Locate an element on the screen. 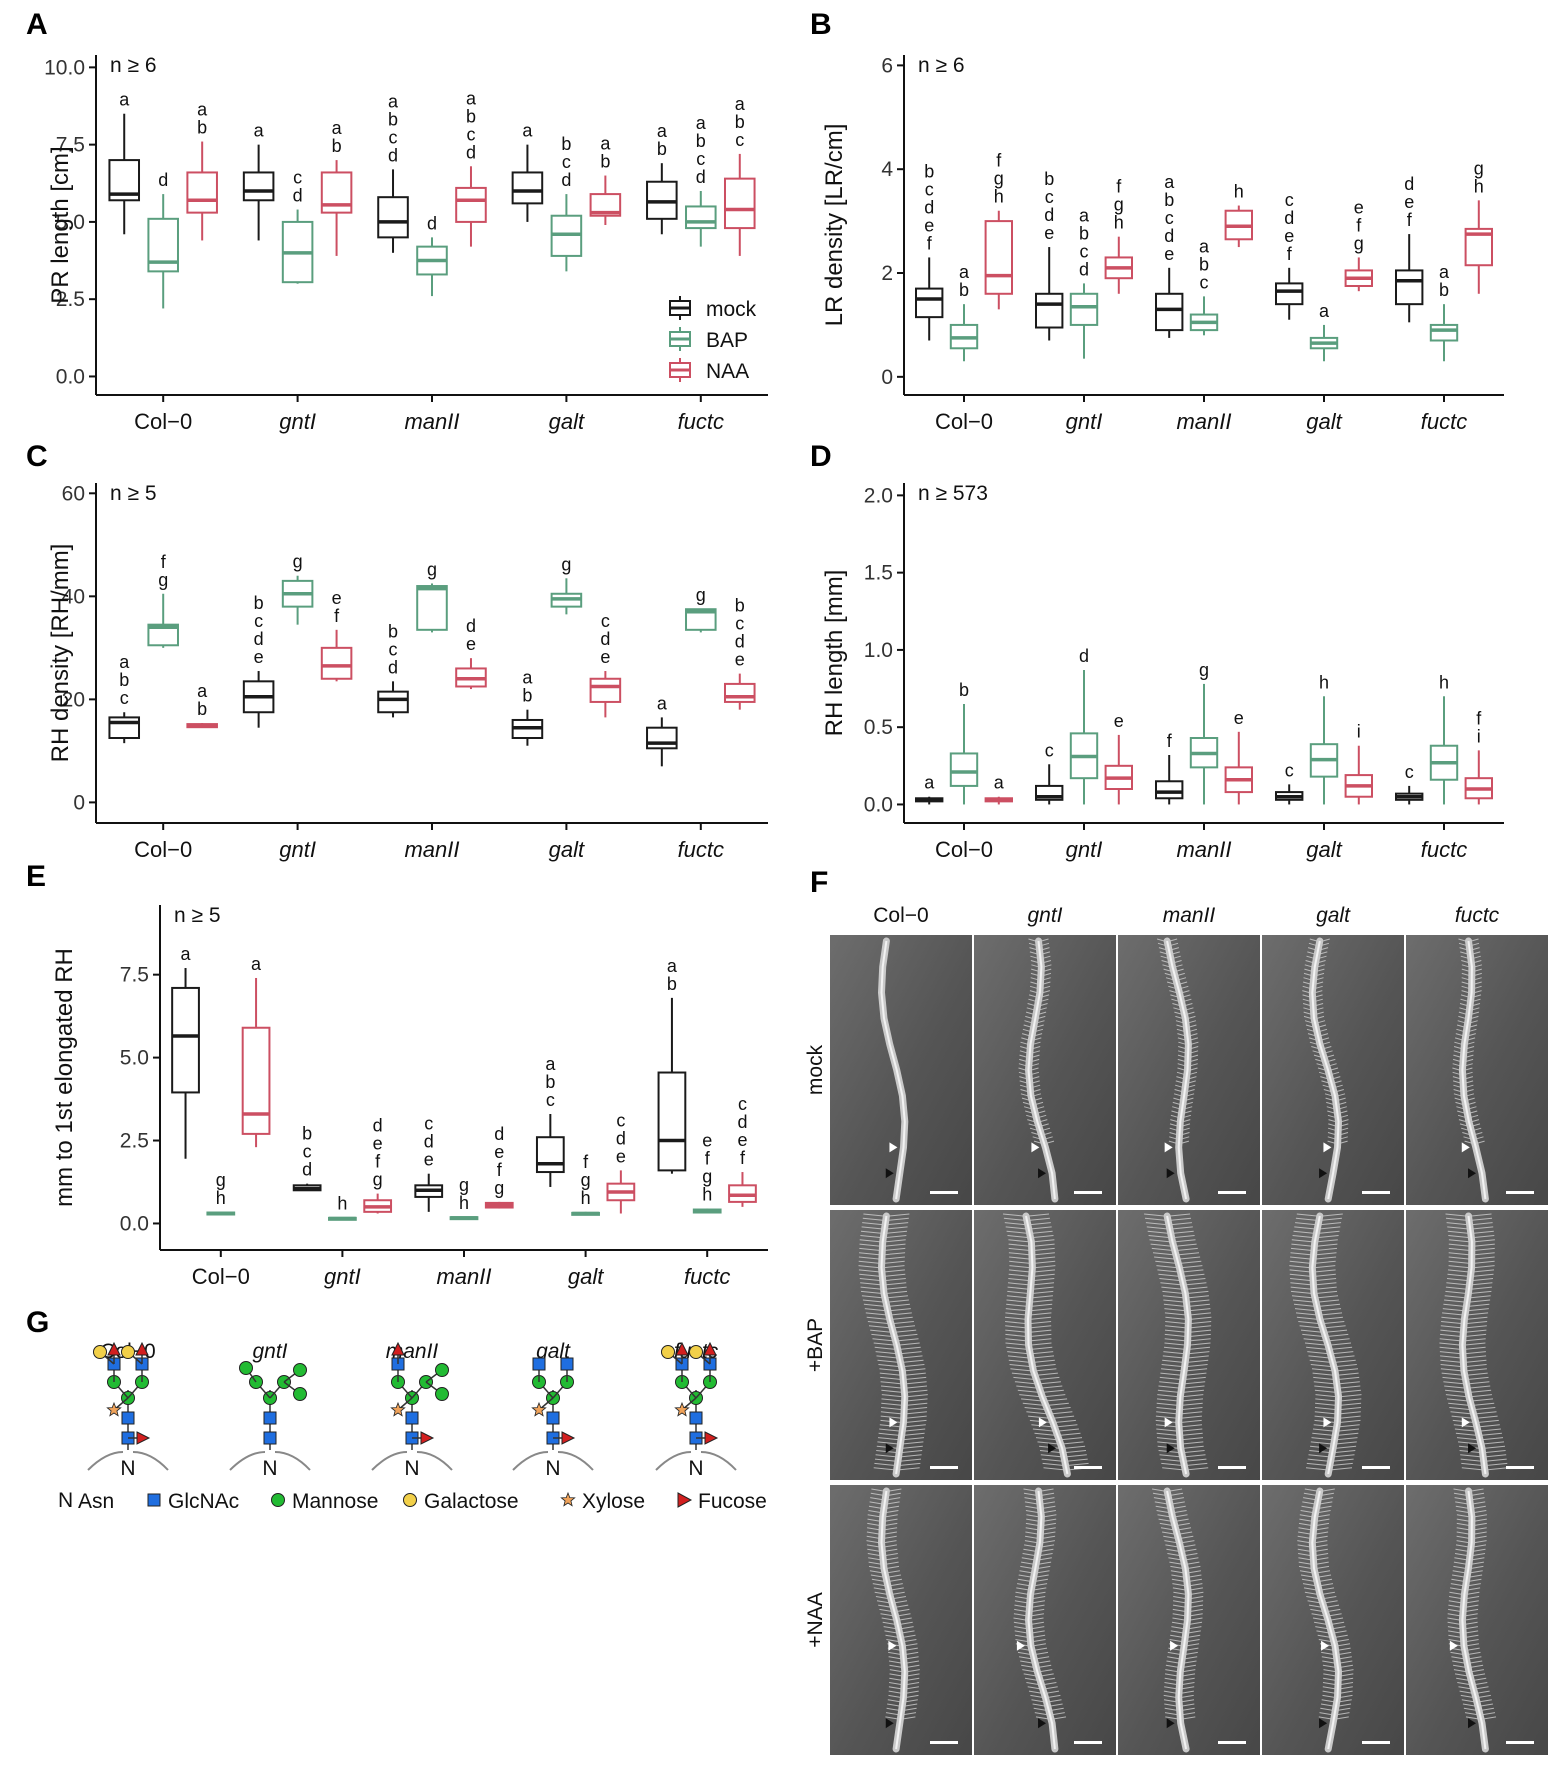 The image size is (1562, 1787). box-naa: h is located at coordinates (1238, 215).